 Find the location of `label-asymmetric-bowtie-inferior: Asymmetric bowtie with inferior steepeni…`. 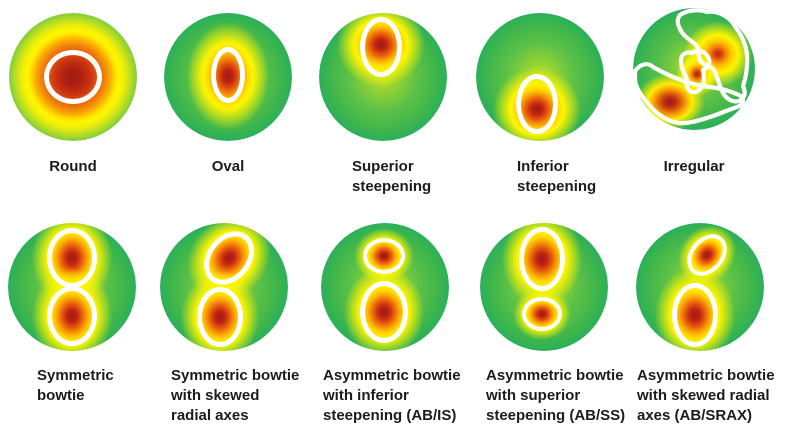

label-asymmetric-bowtie-inferior: Asymmetric bowtie with inferior steepeni… is located at coordinates (392, 395).